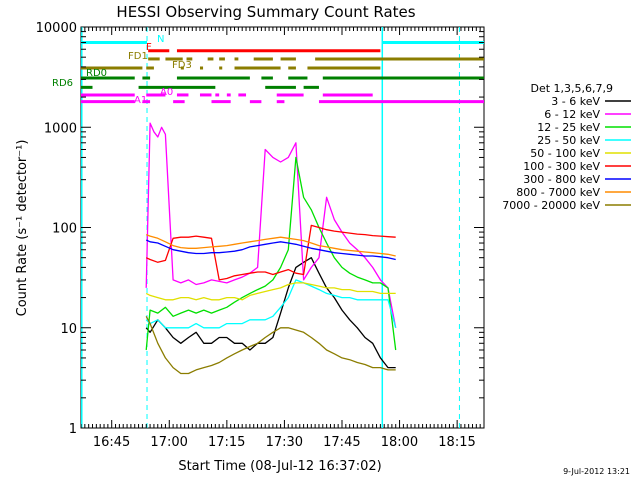 The image size is (640, 480). What do you see at coordinates (279, 466) in the screenshot?
I see `x-axis-label: Start Time (08-Jul-12 16:37:02)` at bounding box center [279, 466].